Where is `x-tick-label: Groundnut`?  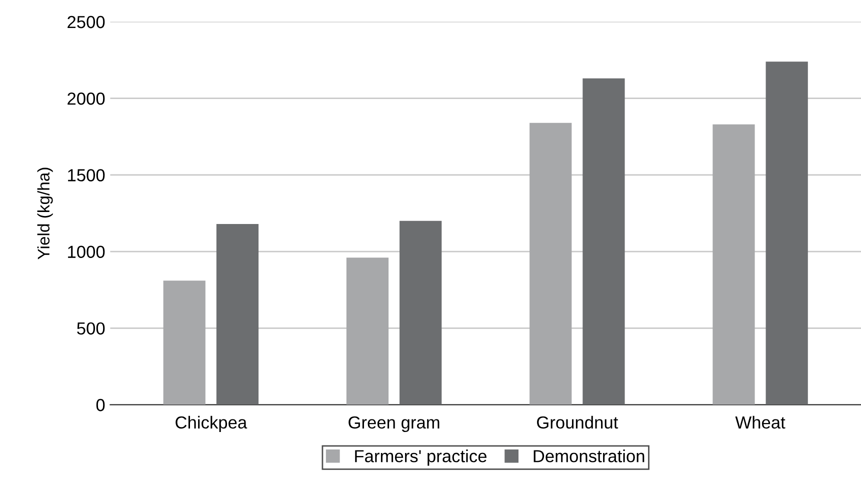 x-tick-label: Groundnut is located at coordinates (577, 422).